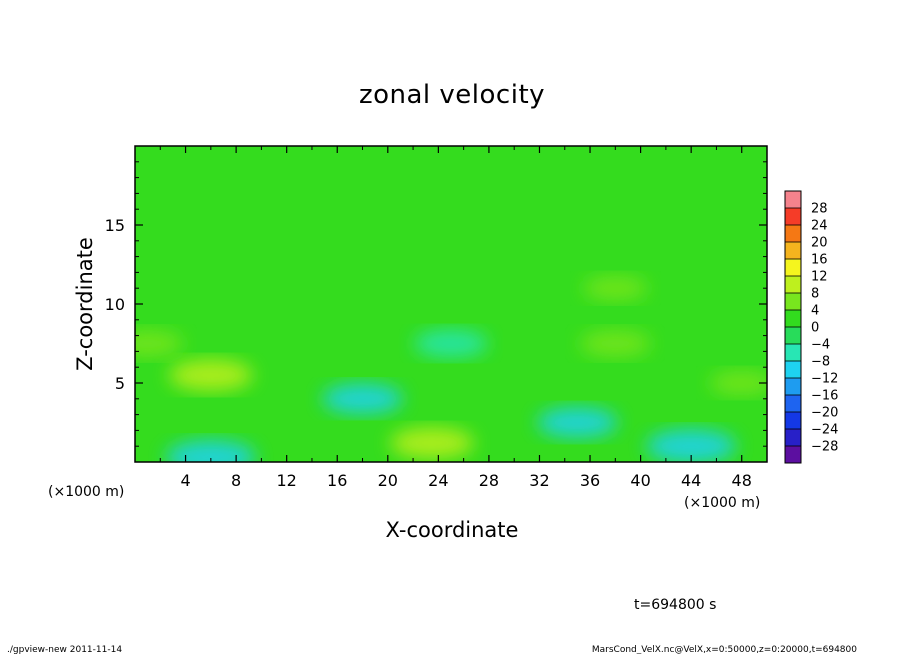 This screenshot has width=904, height=658. I want to click on colorbar-label: −8, so click(820, 362).